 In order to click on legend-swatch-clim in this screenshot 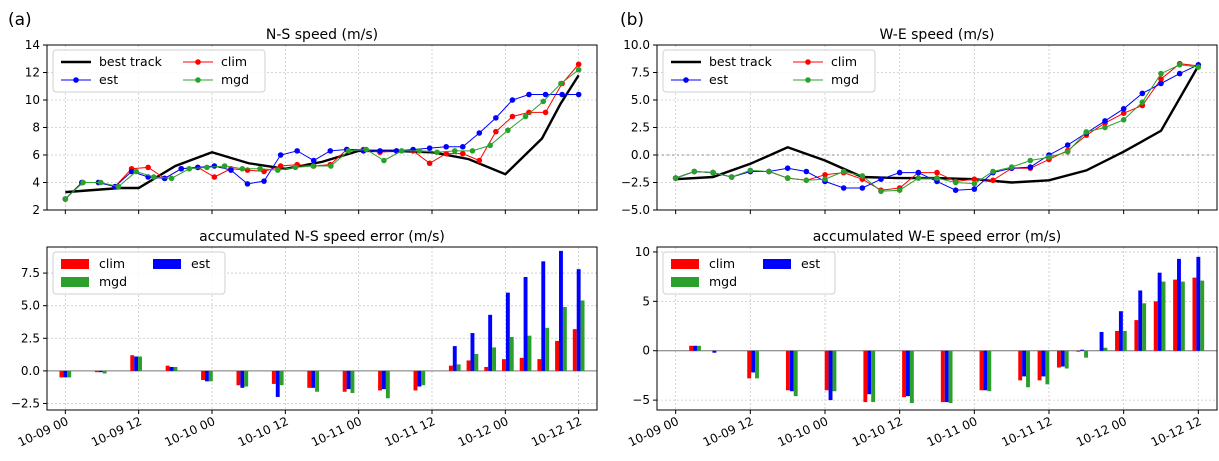, I will do `click(75, 264)`.